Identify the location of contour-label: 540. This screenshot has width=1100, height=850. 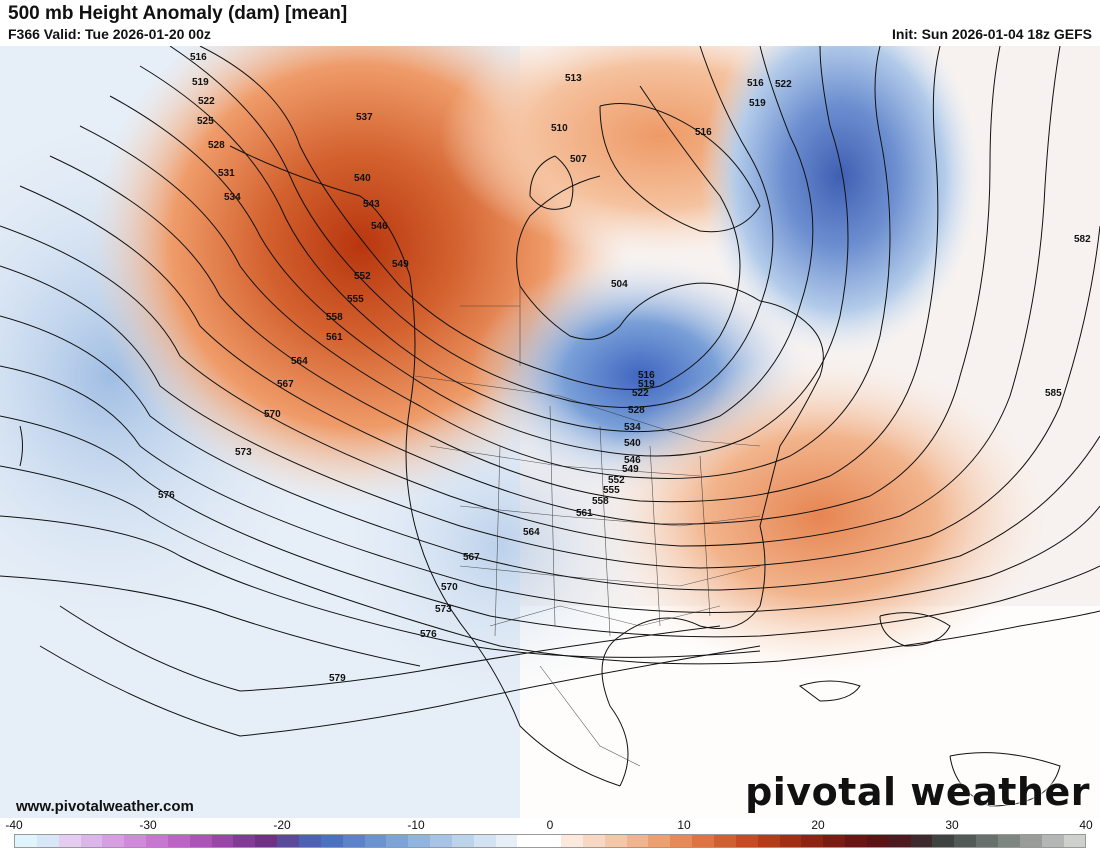
(632, 443).